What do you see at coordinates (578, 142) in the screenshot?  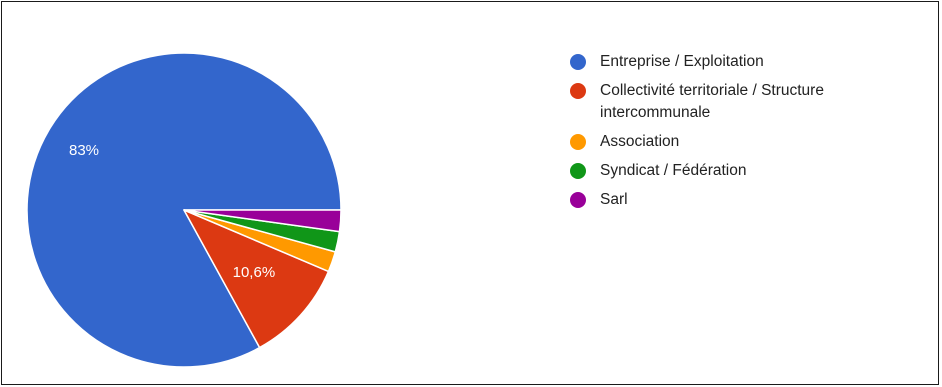 I see `legend-swatch-association` at bounding box center [578, 142].